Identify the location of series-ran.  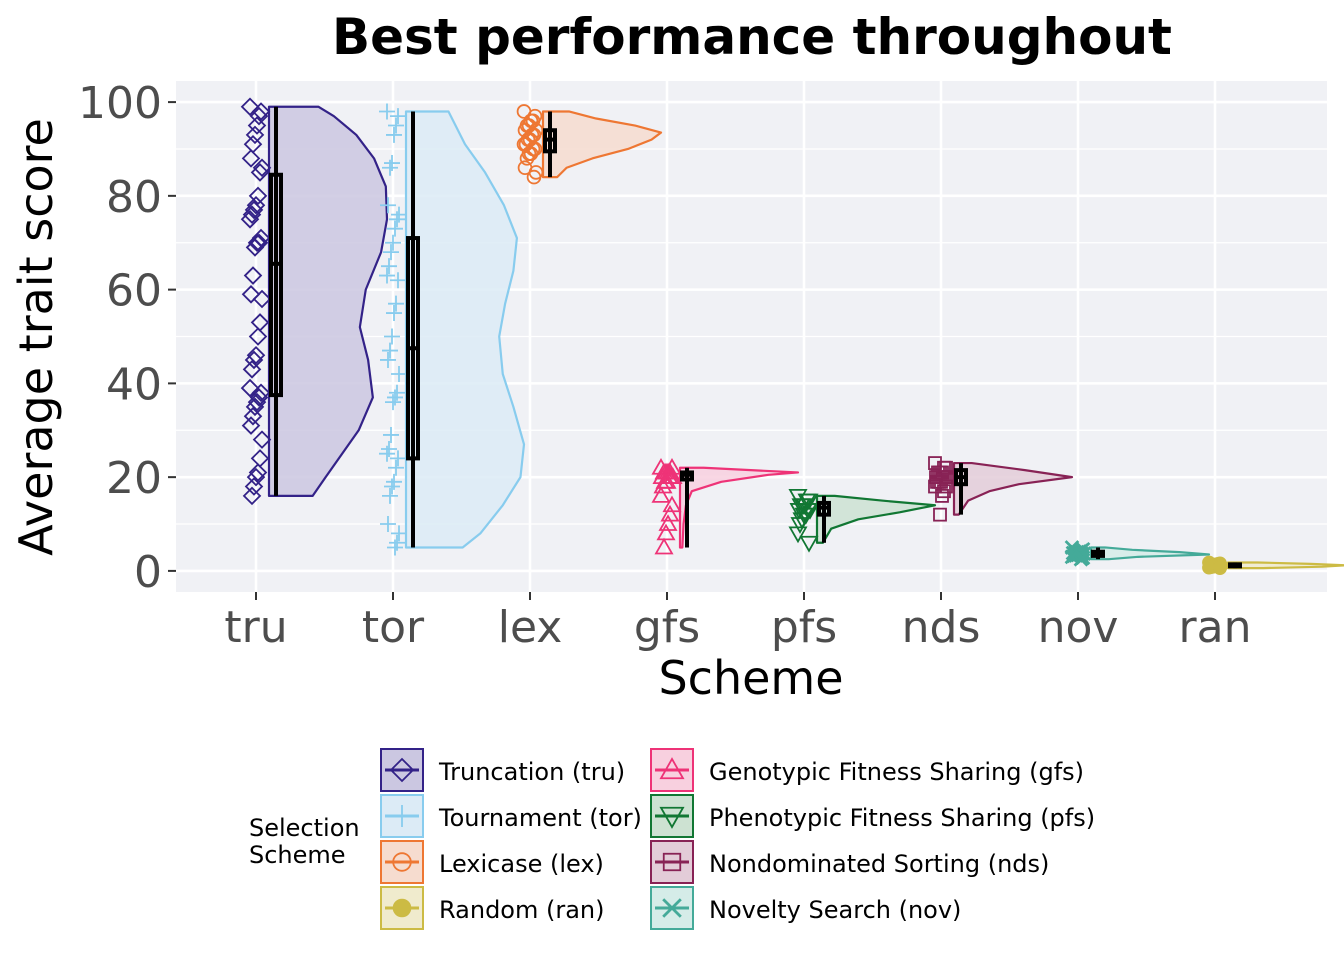
(1273, 565).